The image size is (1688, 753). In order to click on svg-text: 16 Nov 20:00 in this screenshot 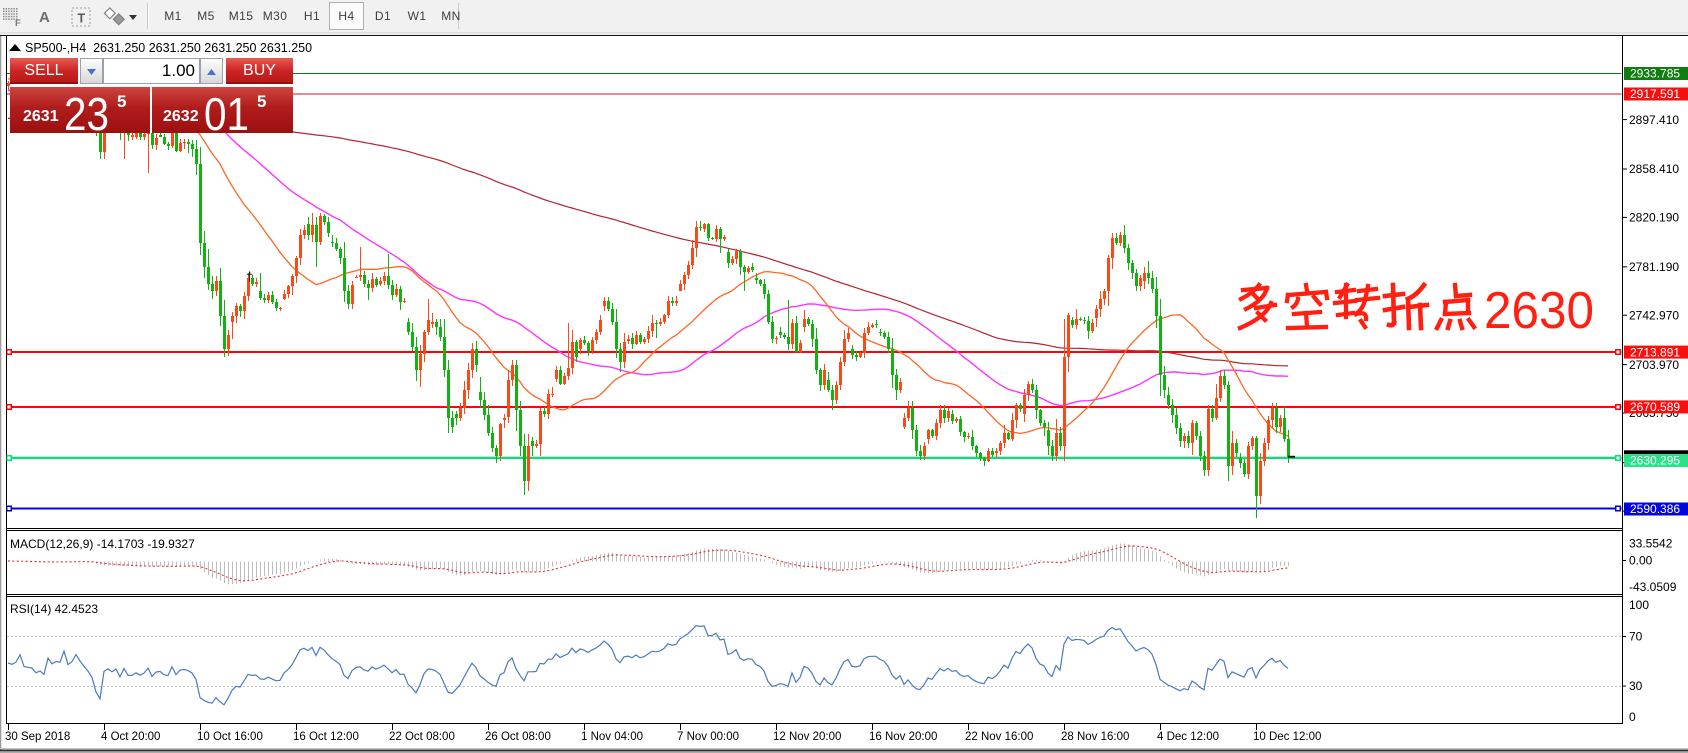, I will do `click(903, 737)`.